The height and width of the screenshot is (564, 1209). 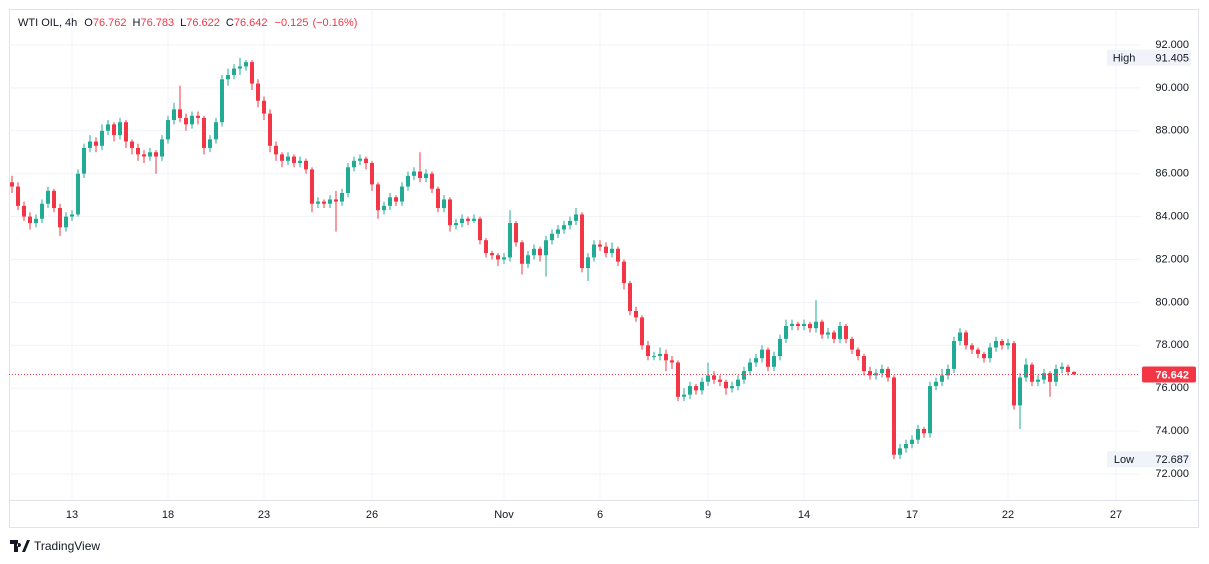 What do you see at coordinates (1172, 217) in the screenshot?
I see `y-tick-label: 84.000` at bounding box center [1172, 217].